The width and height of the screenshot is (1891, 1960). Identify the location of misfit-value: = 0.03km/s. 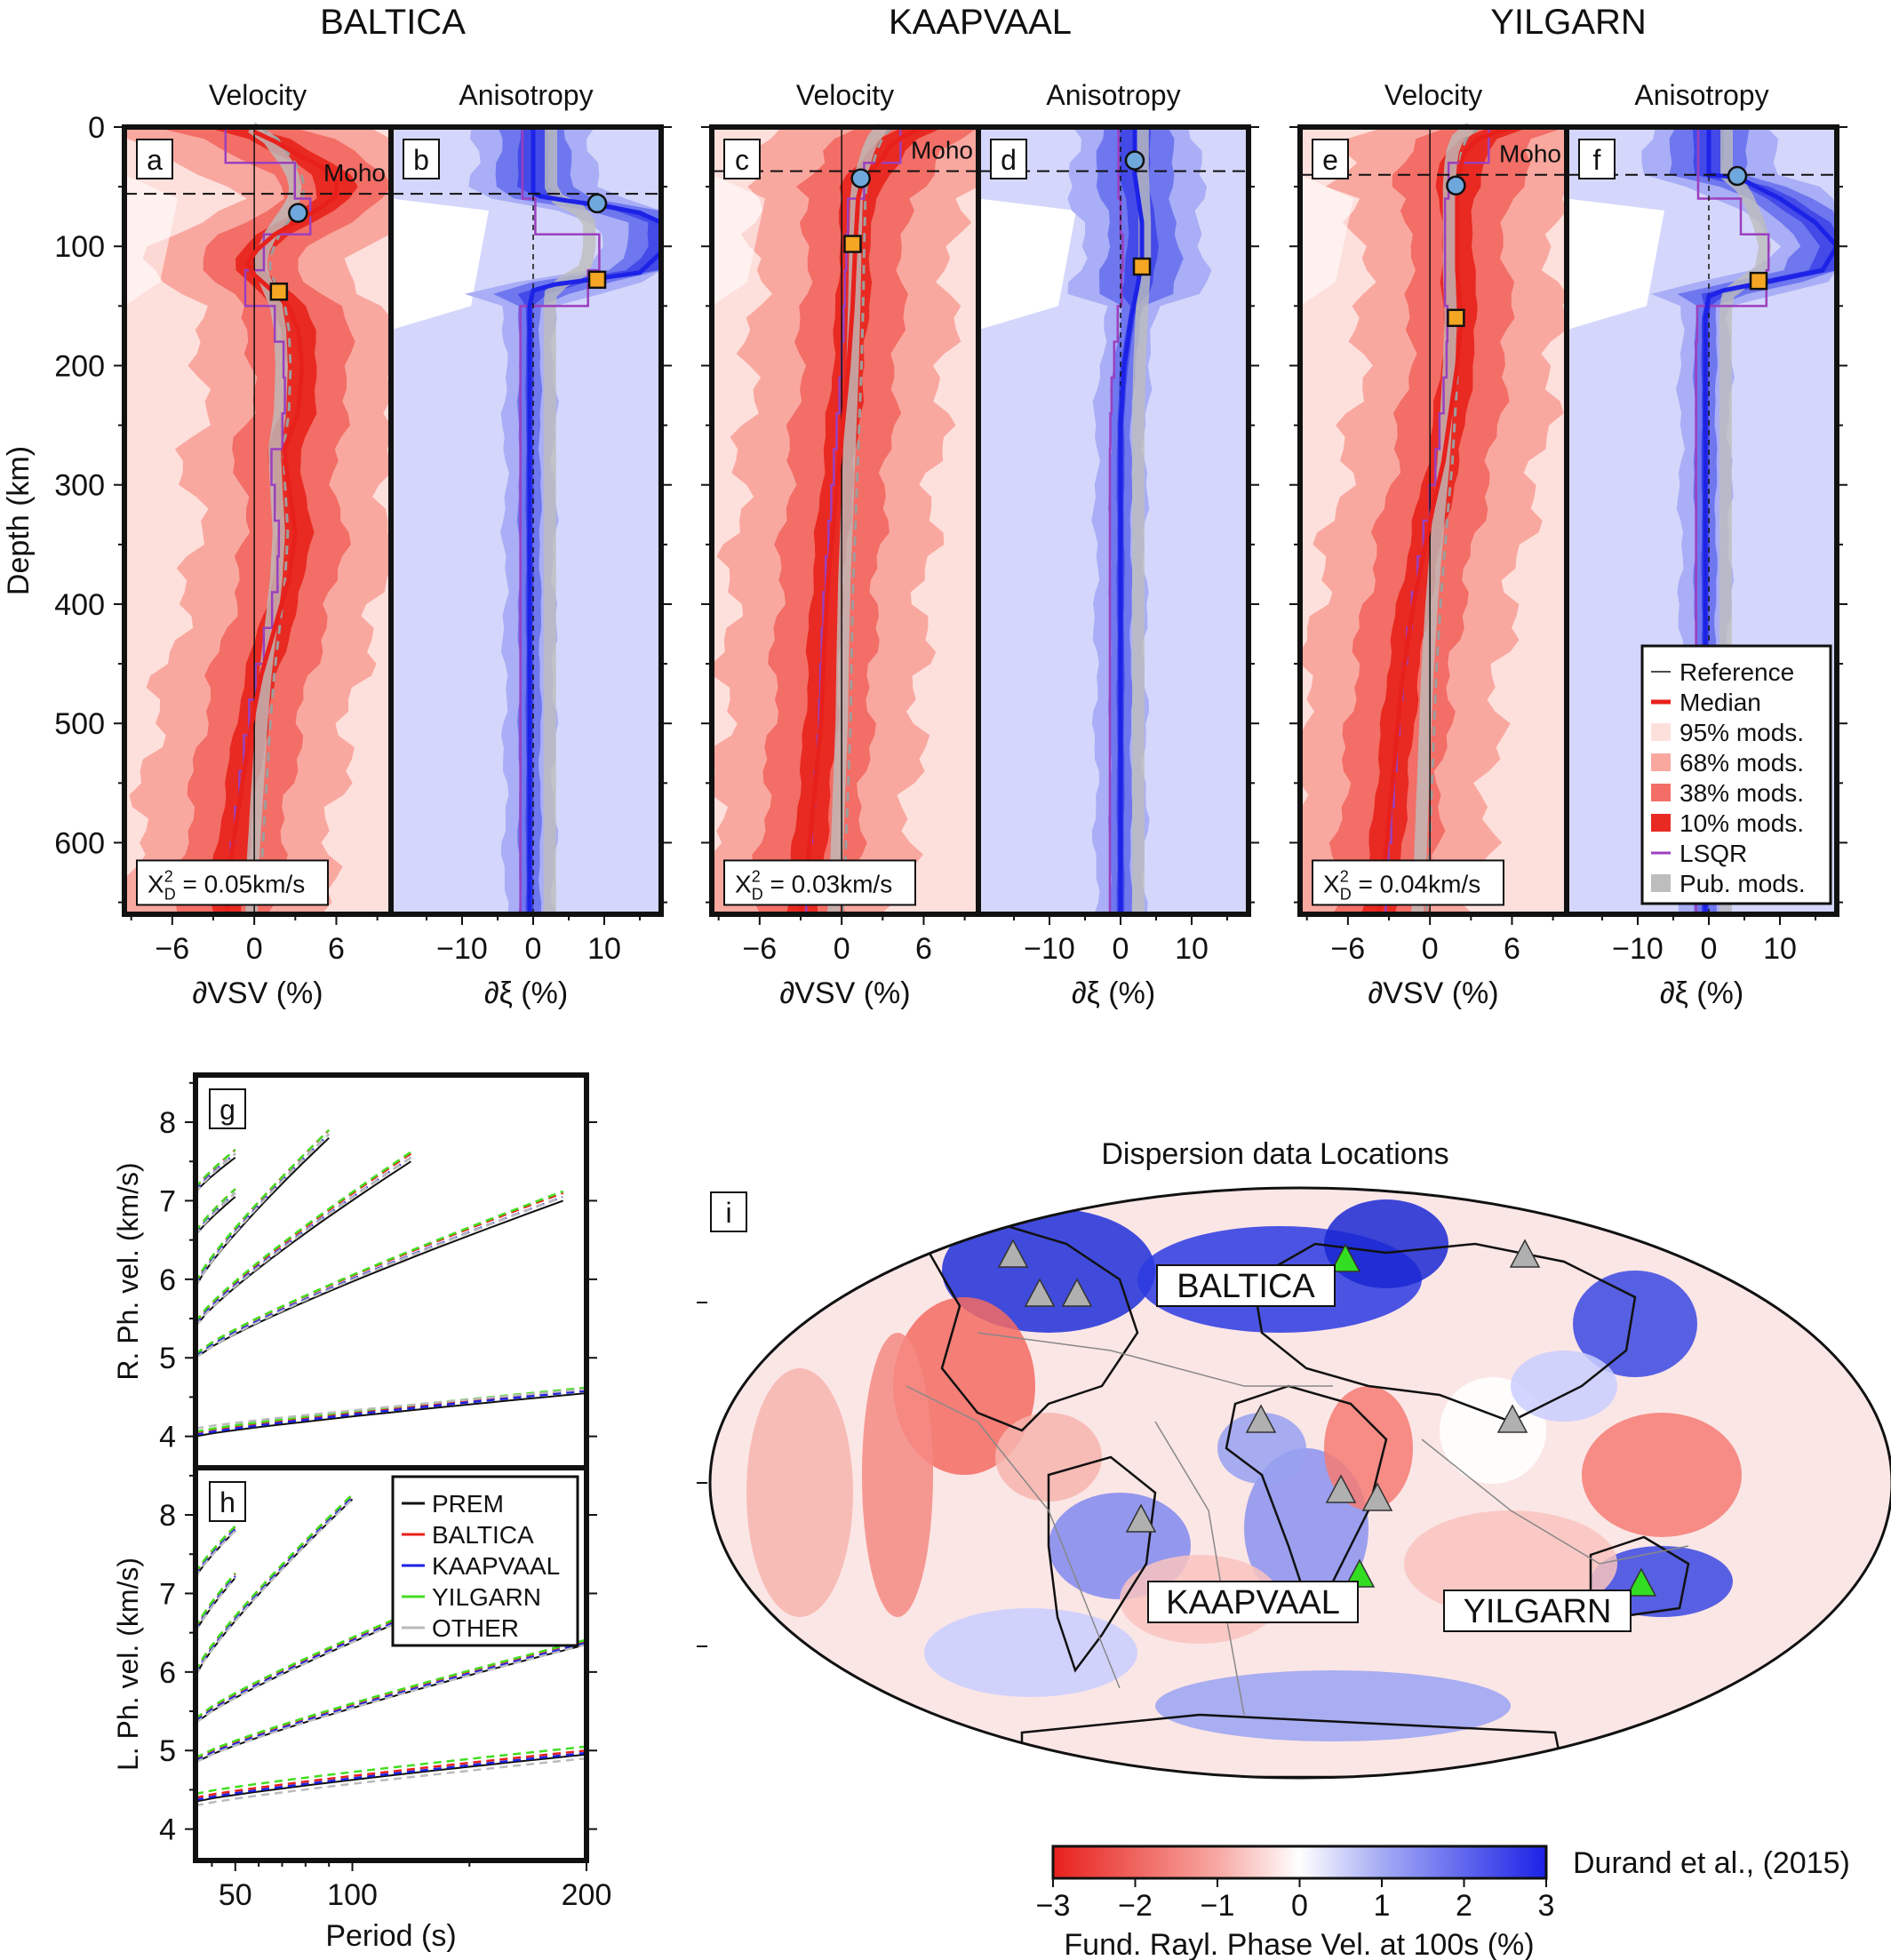
(828, 884).